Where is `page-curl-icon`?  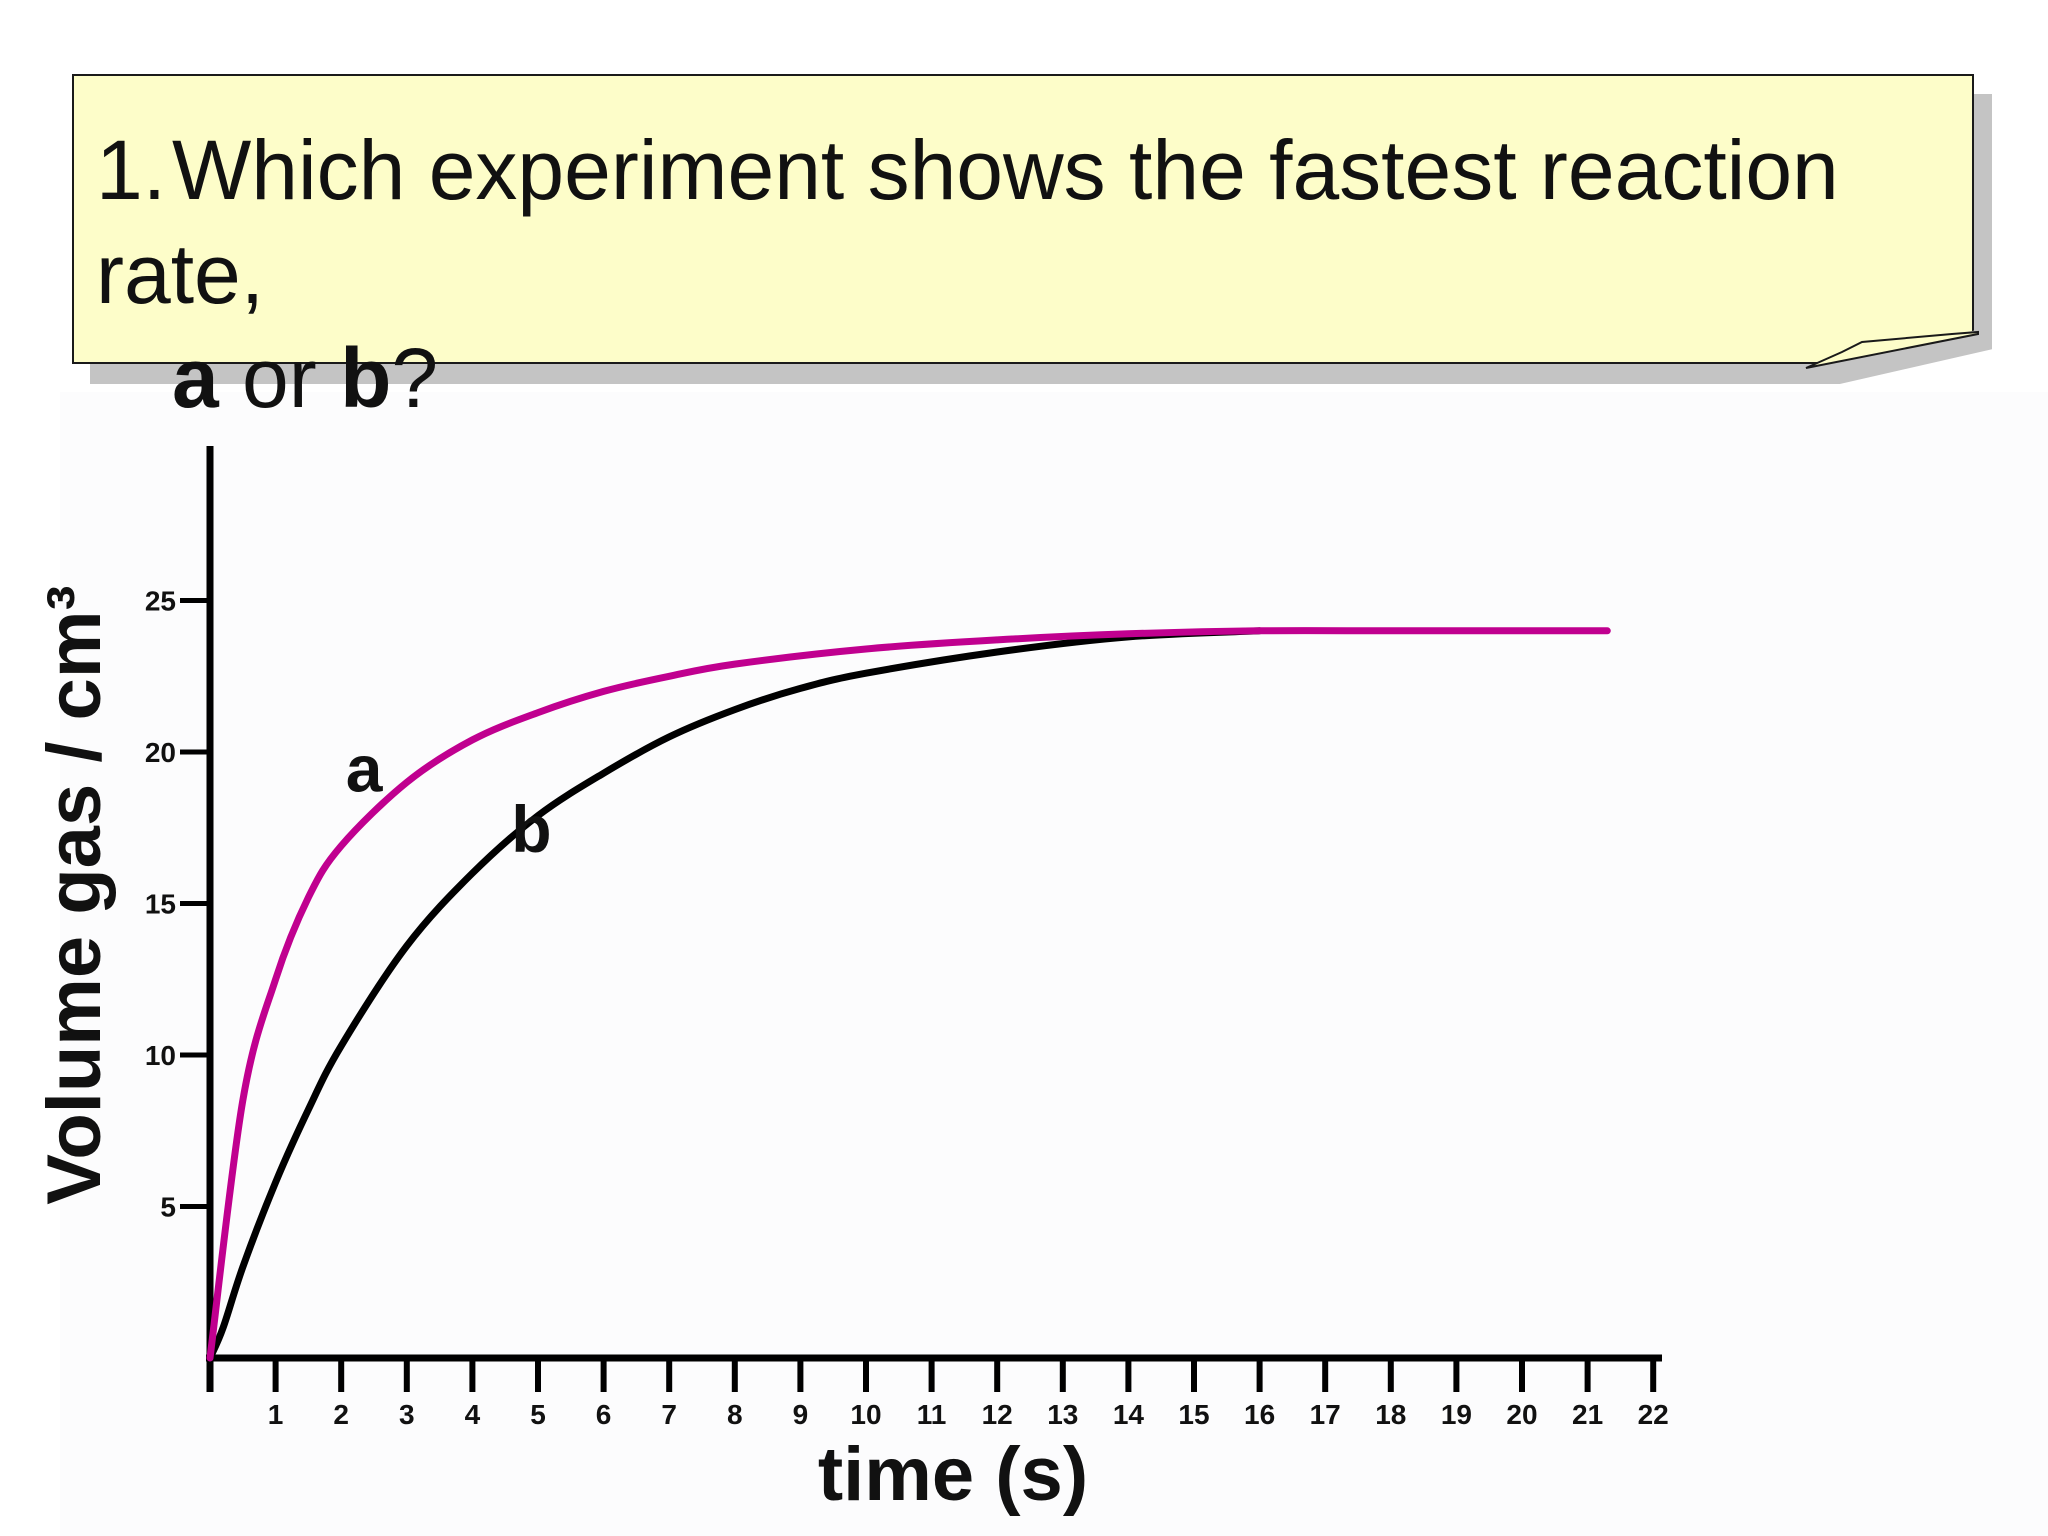
page-curl-icon is located at coordinates (1892, 349).